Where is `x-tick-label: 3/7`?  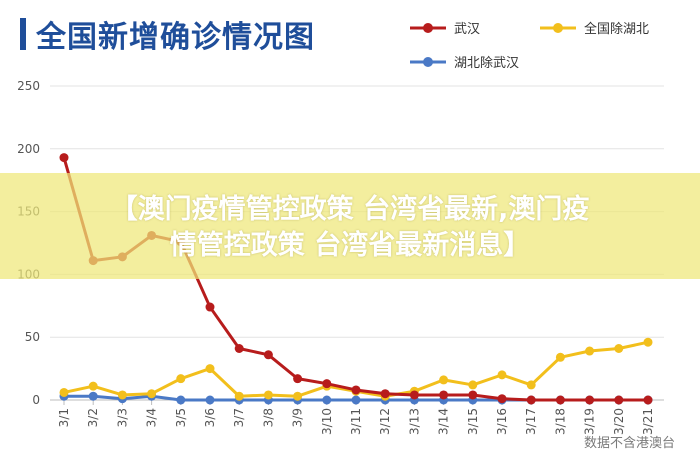
x-tick-label: 3/7 is located at coordinates (239, 417).